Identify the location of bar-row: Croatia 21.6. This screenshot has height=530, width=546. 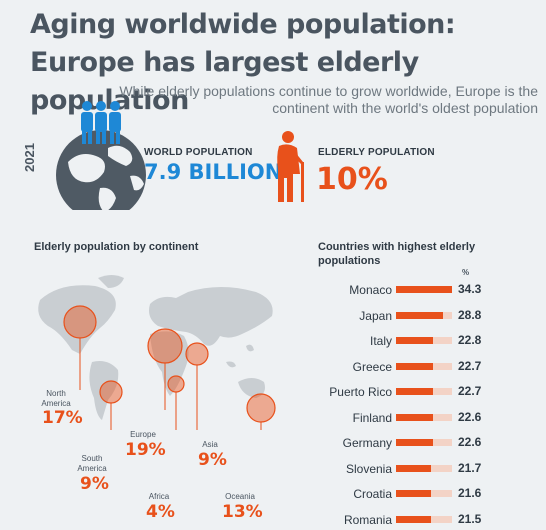
(420, 494).